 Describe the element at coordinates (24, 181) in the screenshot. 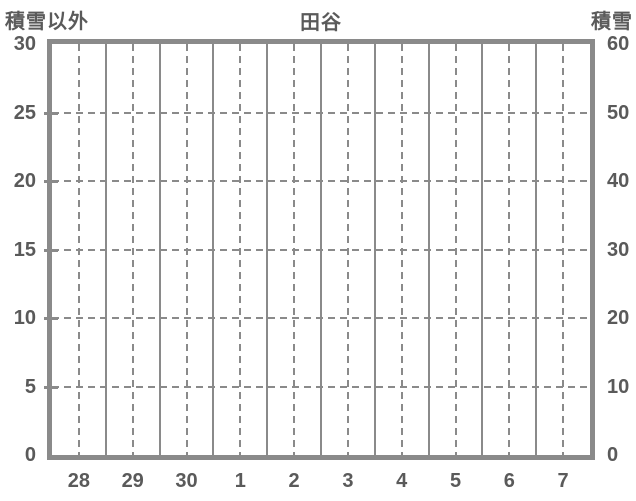

I see `left-axis-tick-label: 20` at that location.